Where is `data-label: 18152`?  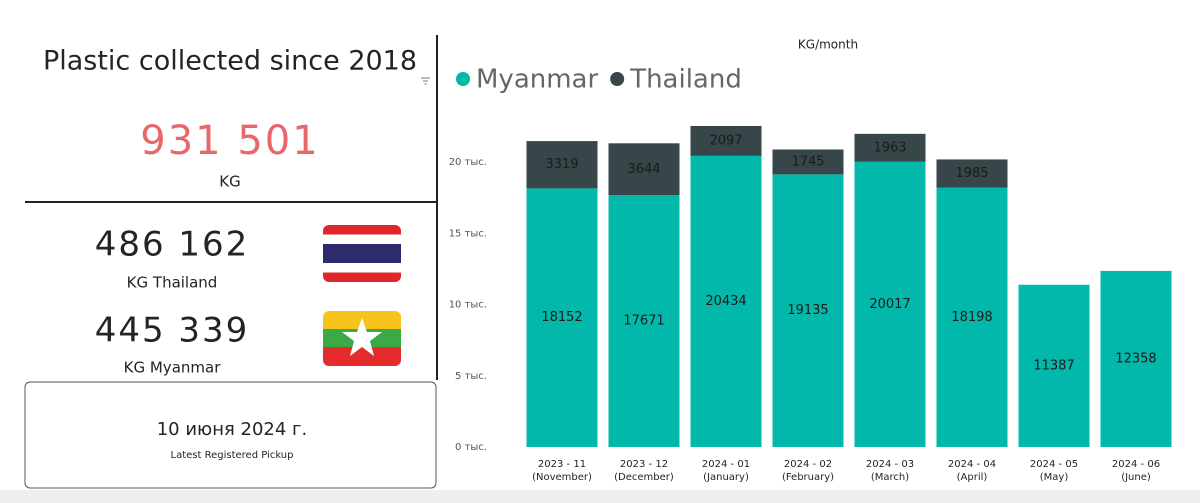
data-label: 18152 is located at coordinates (561, 317).